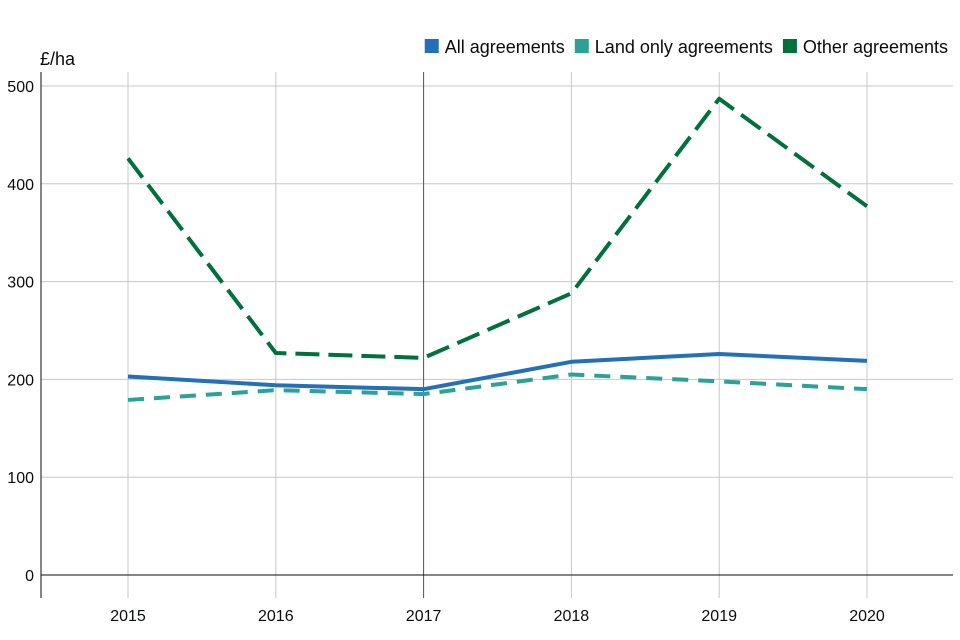 Image resolution: width=960 pixels, height=640 pixels. What do you see at coordinates (29, 576) in the screenshot?
I see `y-tick-label: 0` at bounding box center [29, 576].